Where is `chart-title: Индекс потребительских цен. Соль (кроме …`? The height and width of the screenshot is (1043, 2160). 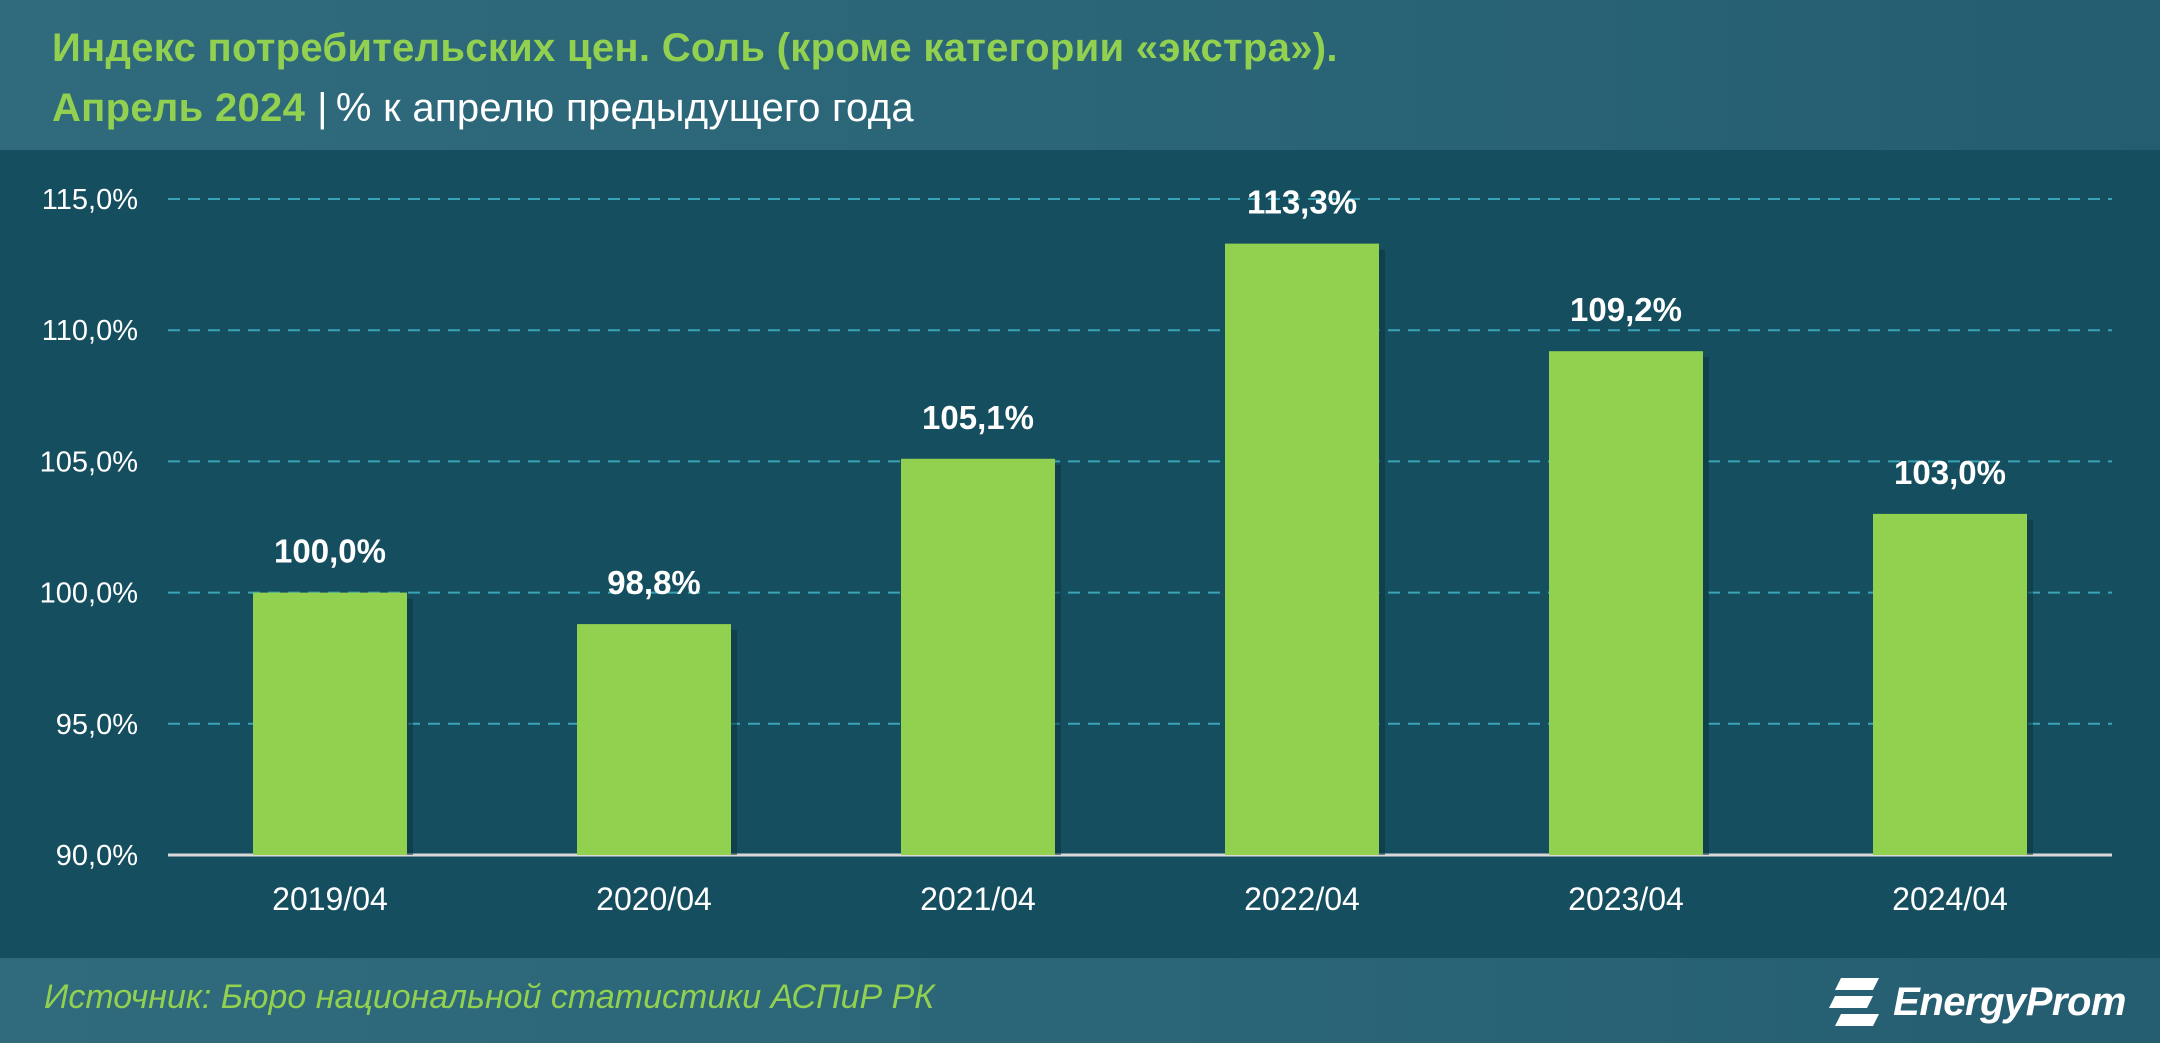
chart-title: Индекс потребительских цен. Соль (кроме … is located at coordinates (695, 48).